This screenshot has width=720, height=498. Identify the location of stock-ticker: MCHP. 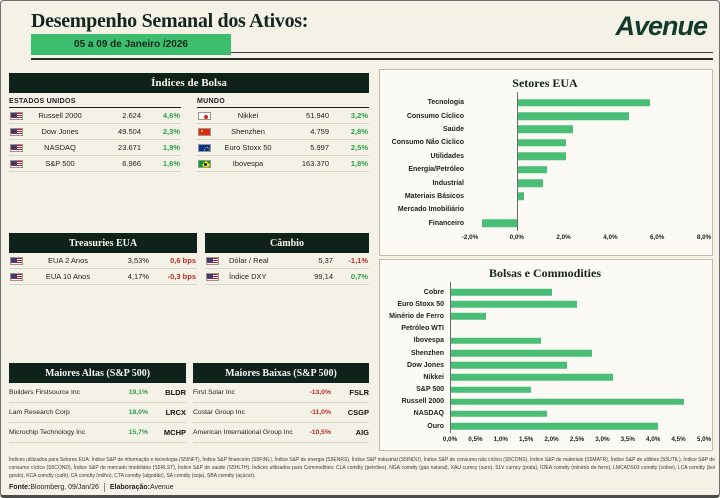
(174, 432).